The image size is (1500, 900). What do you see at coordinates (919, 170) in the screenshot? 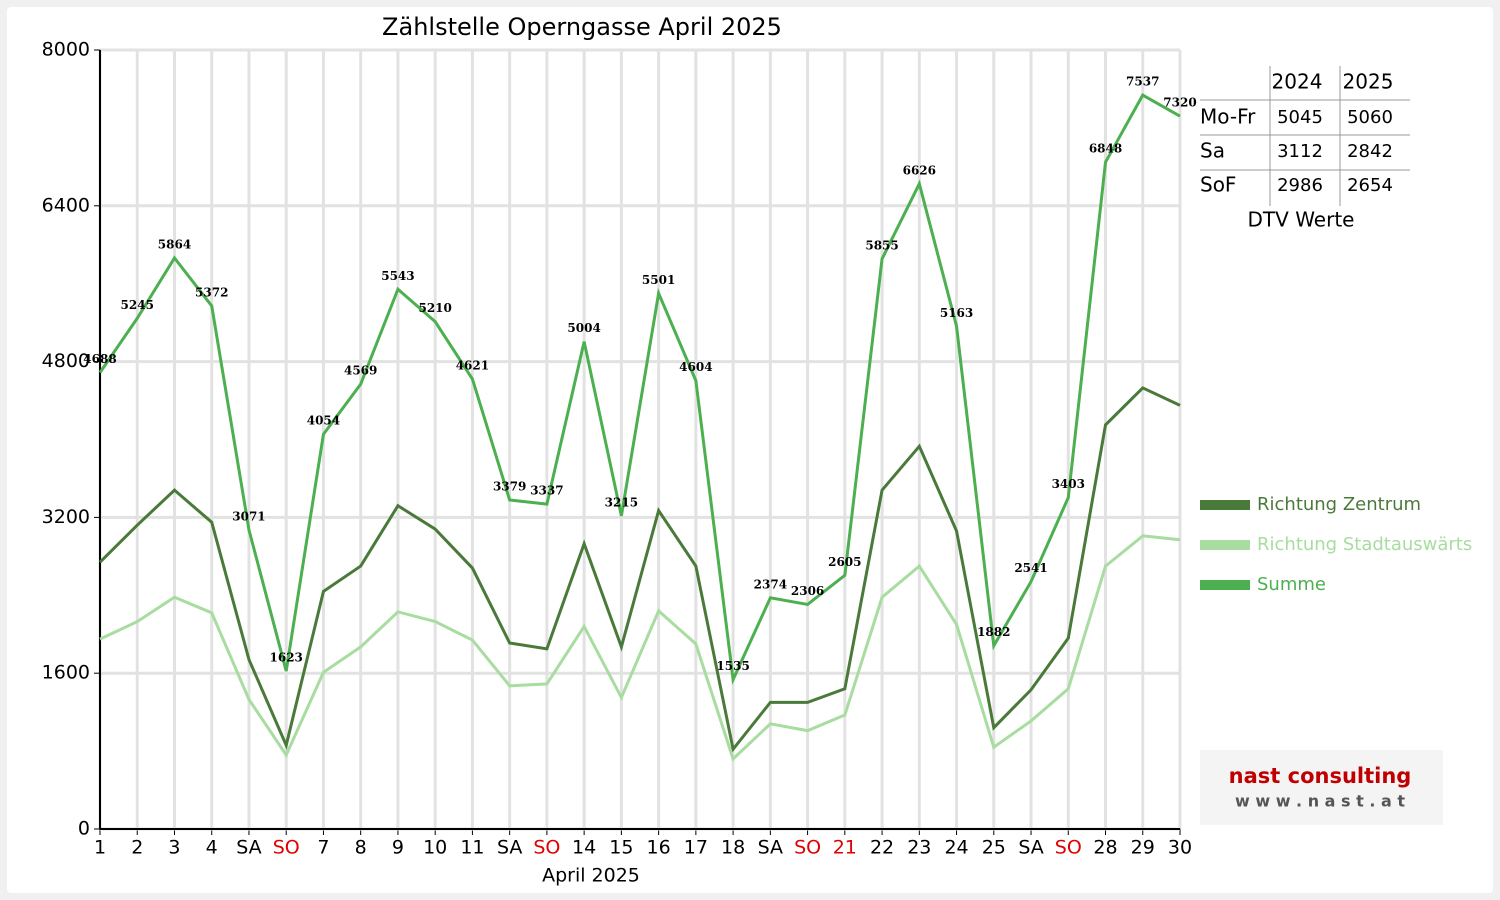
I see `data-label: 6626` at bounding box center [919, 170].